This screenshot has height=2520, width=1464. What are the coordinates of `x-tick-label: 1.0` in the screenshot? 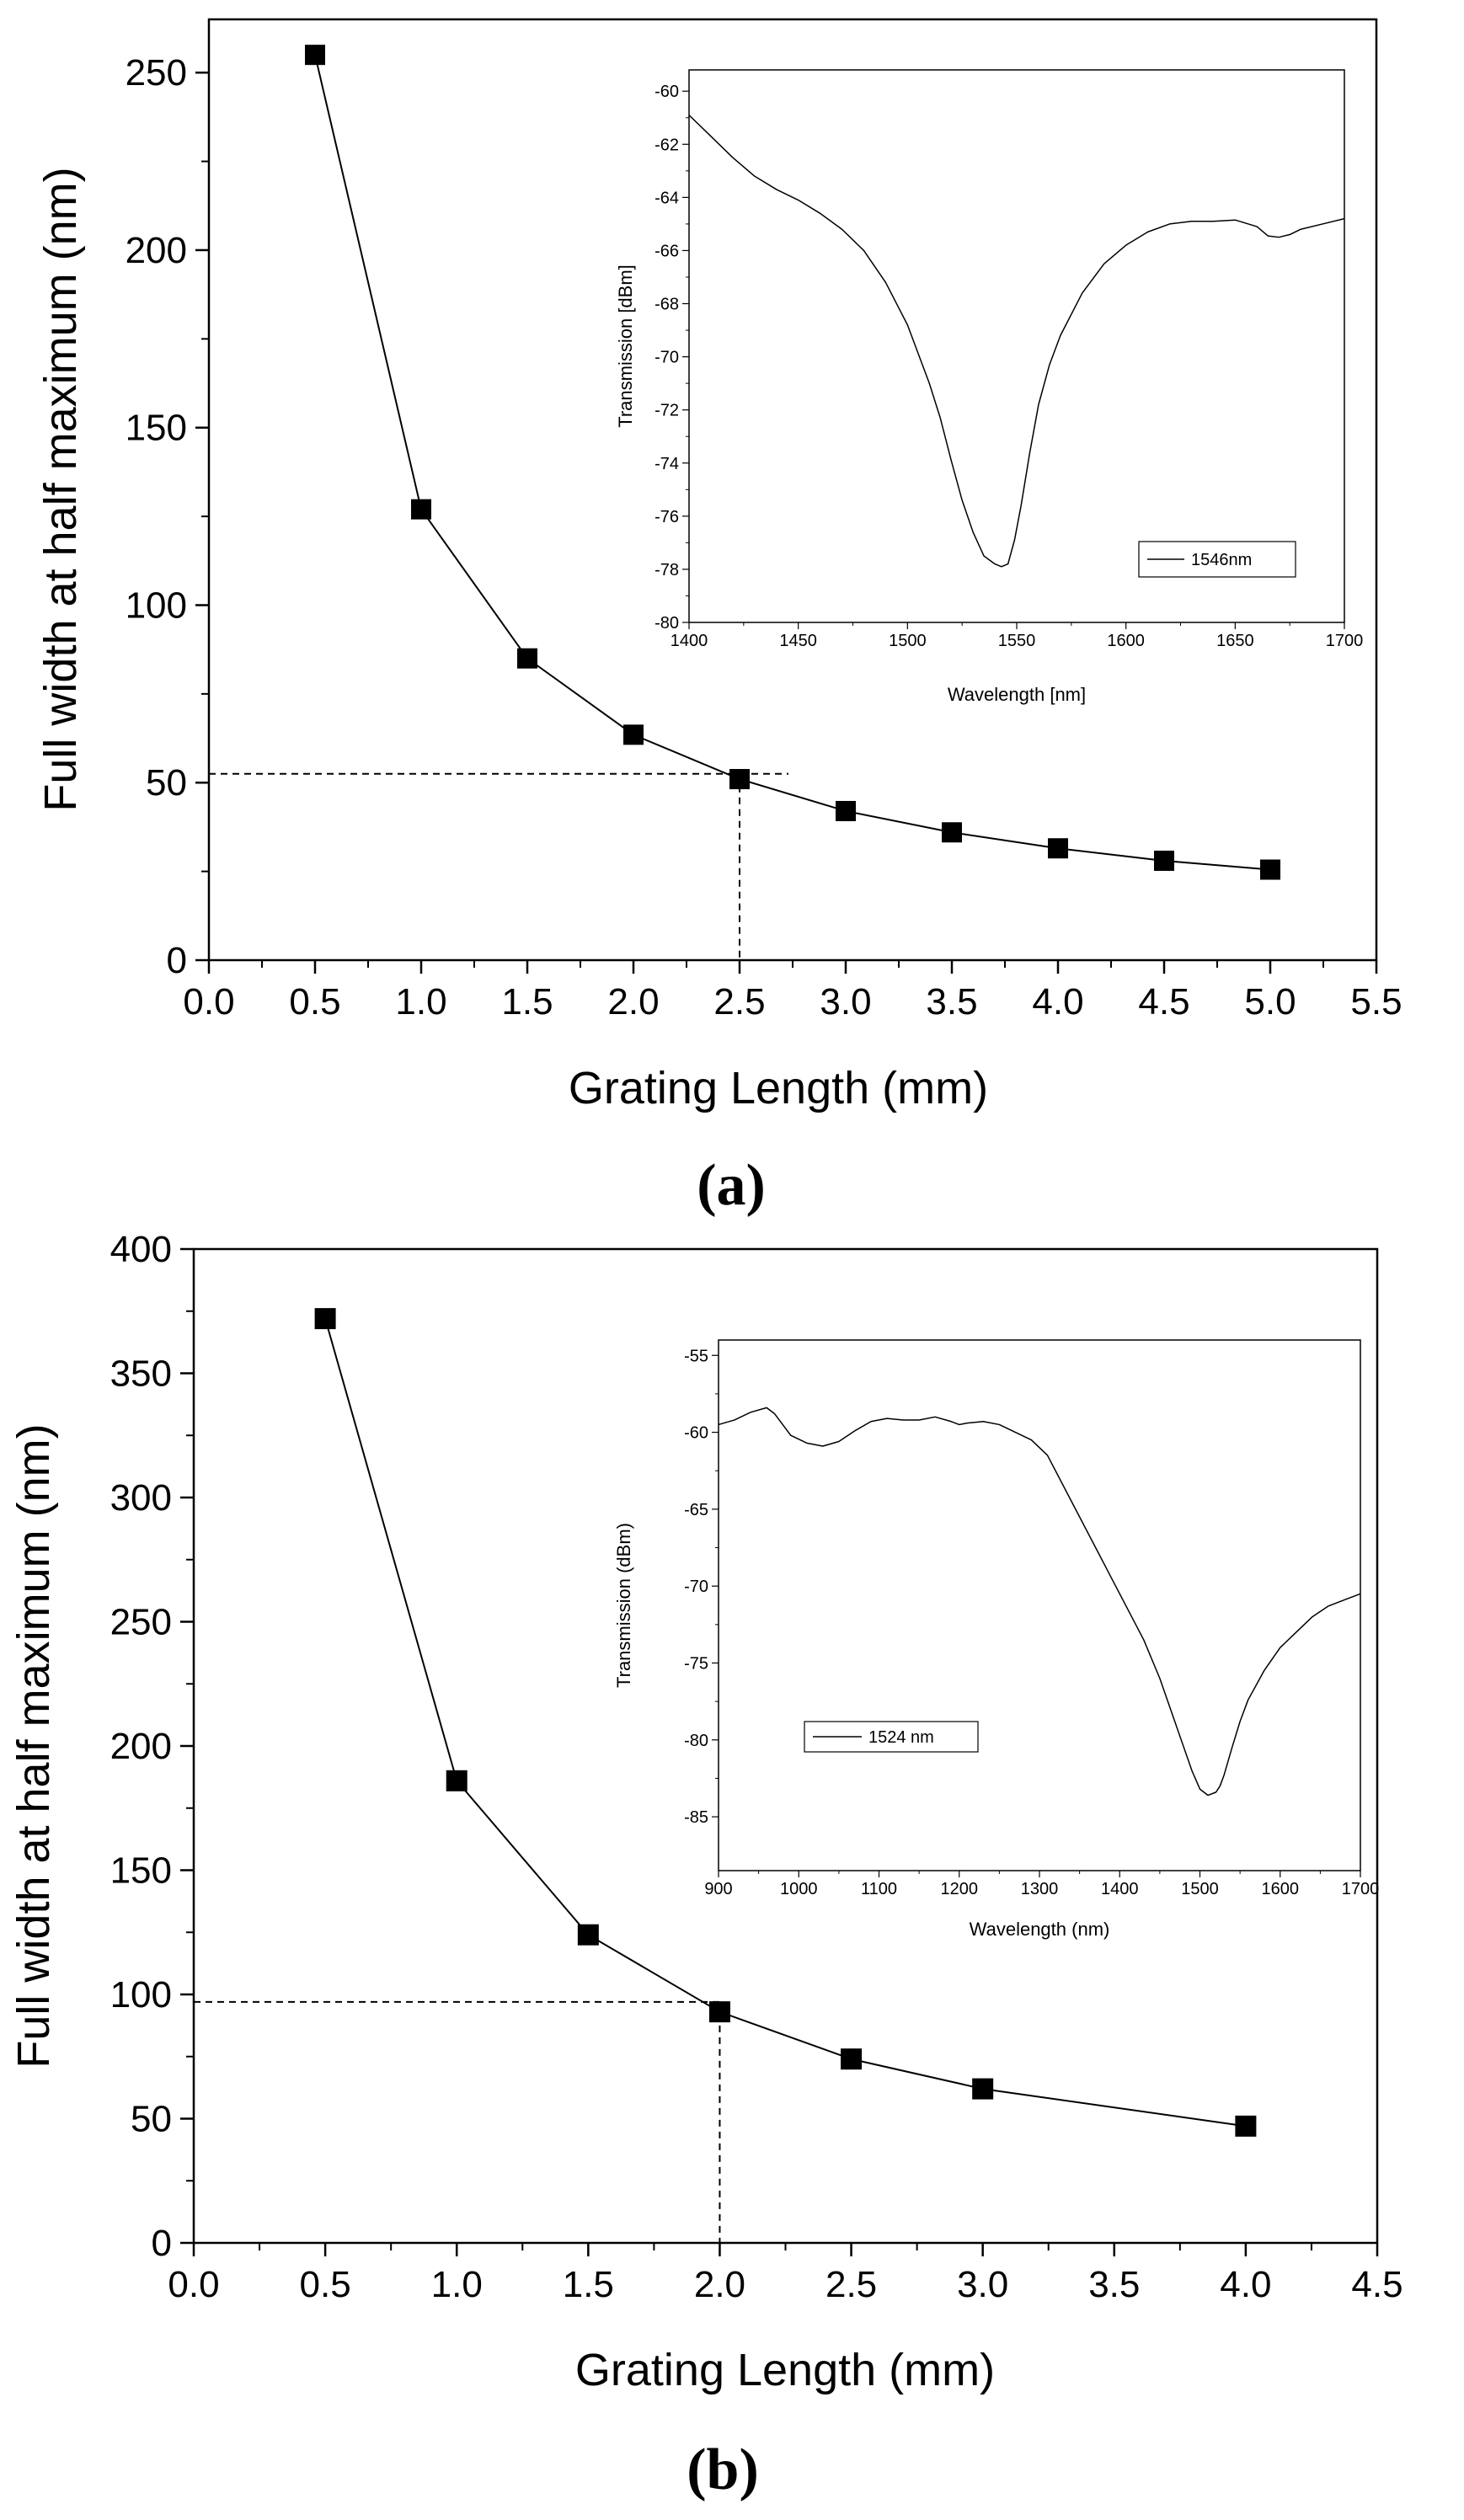 It's located at (420, 1001).